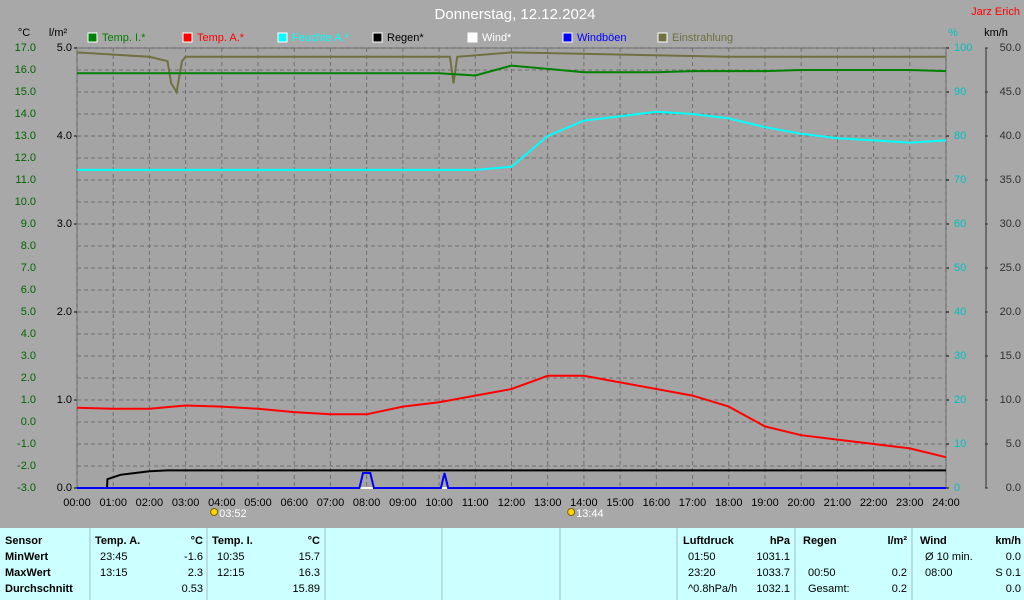 The image size is (1024, 600). Describe the element at coordinates (25, 92) in the screenshot. I see `y-tick-label: 15.0` at that location.